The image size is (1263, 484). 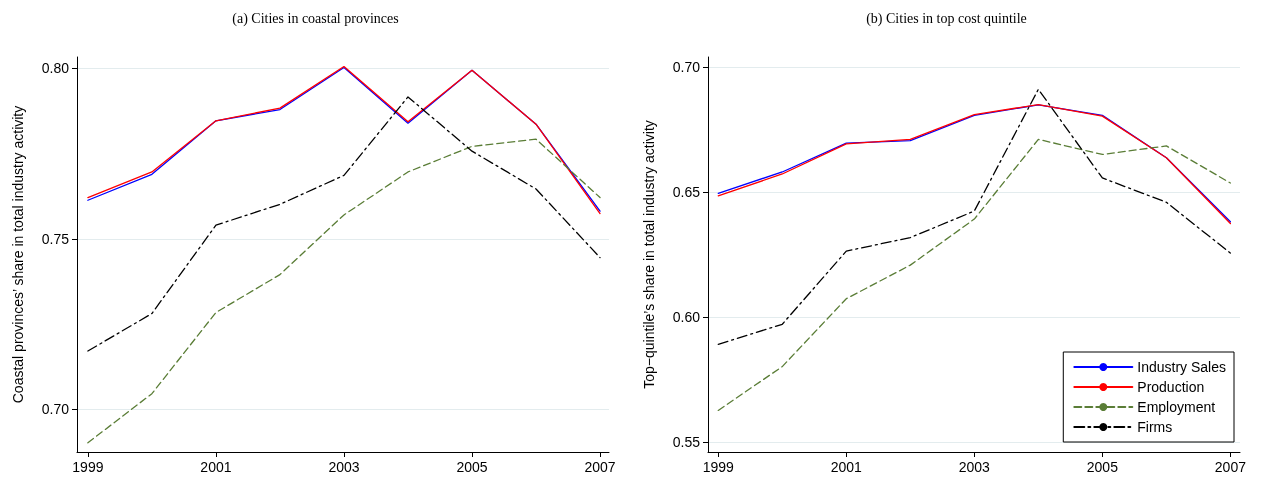 I want to click on y-tick-label: 0.55, so click(x=686, y=442).